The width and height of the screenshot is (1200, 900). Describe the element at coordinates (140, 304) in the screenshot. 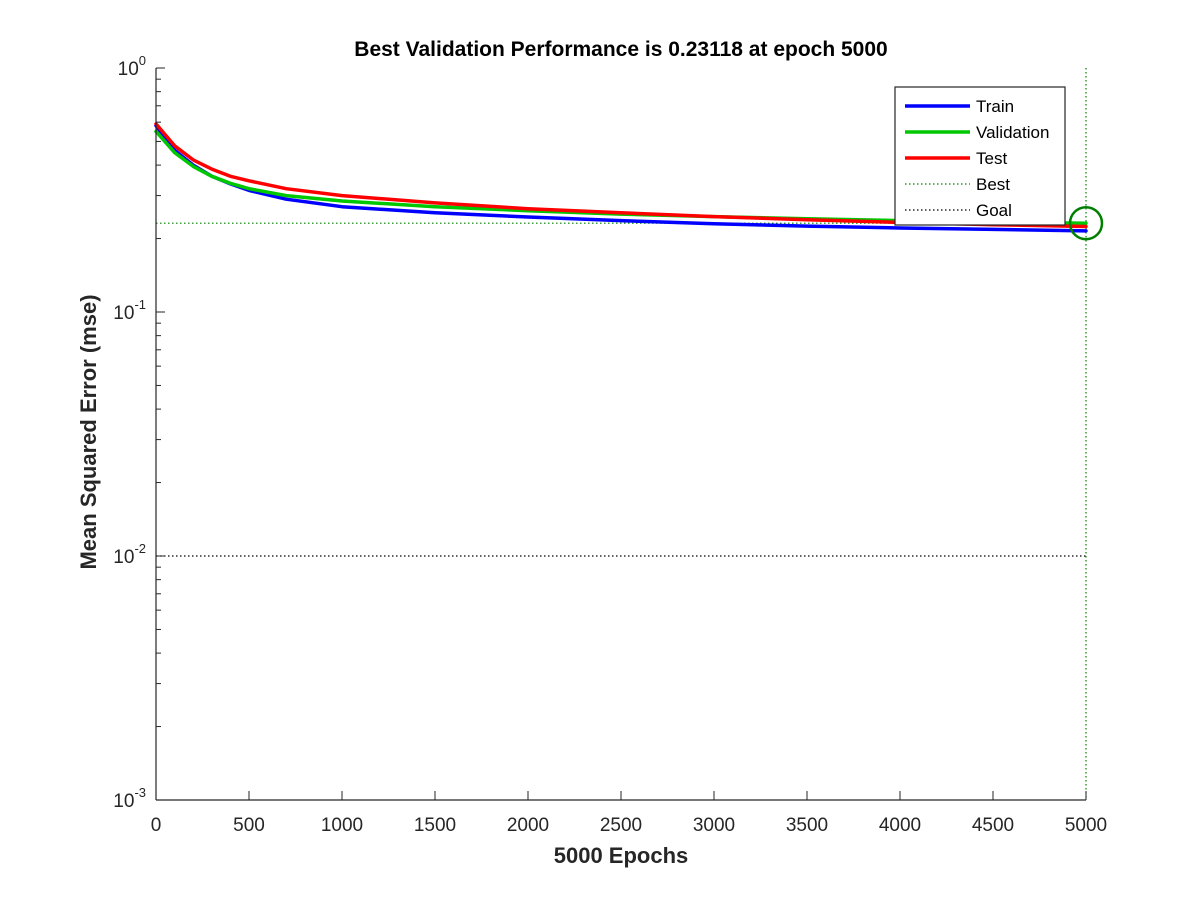

I see `y-tick-exponent: -1` at that location.